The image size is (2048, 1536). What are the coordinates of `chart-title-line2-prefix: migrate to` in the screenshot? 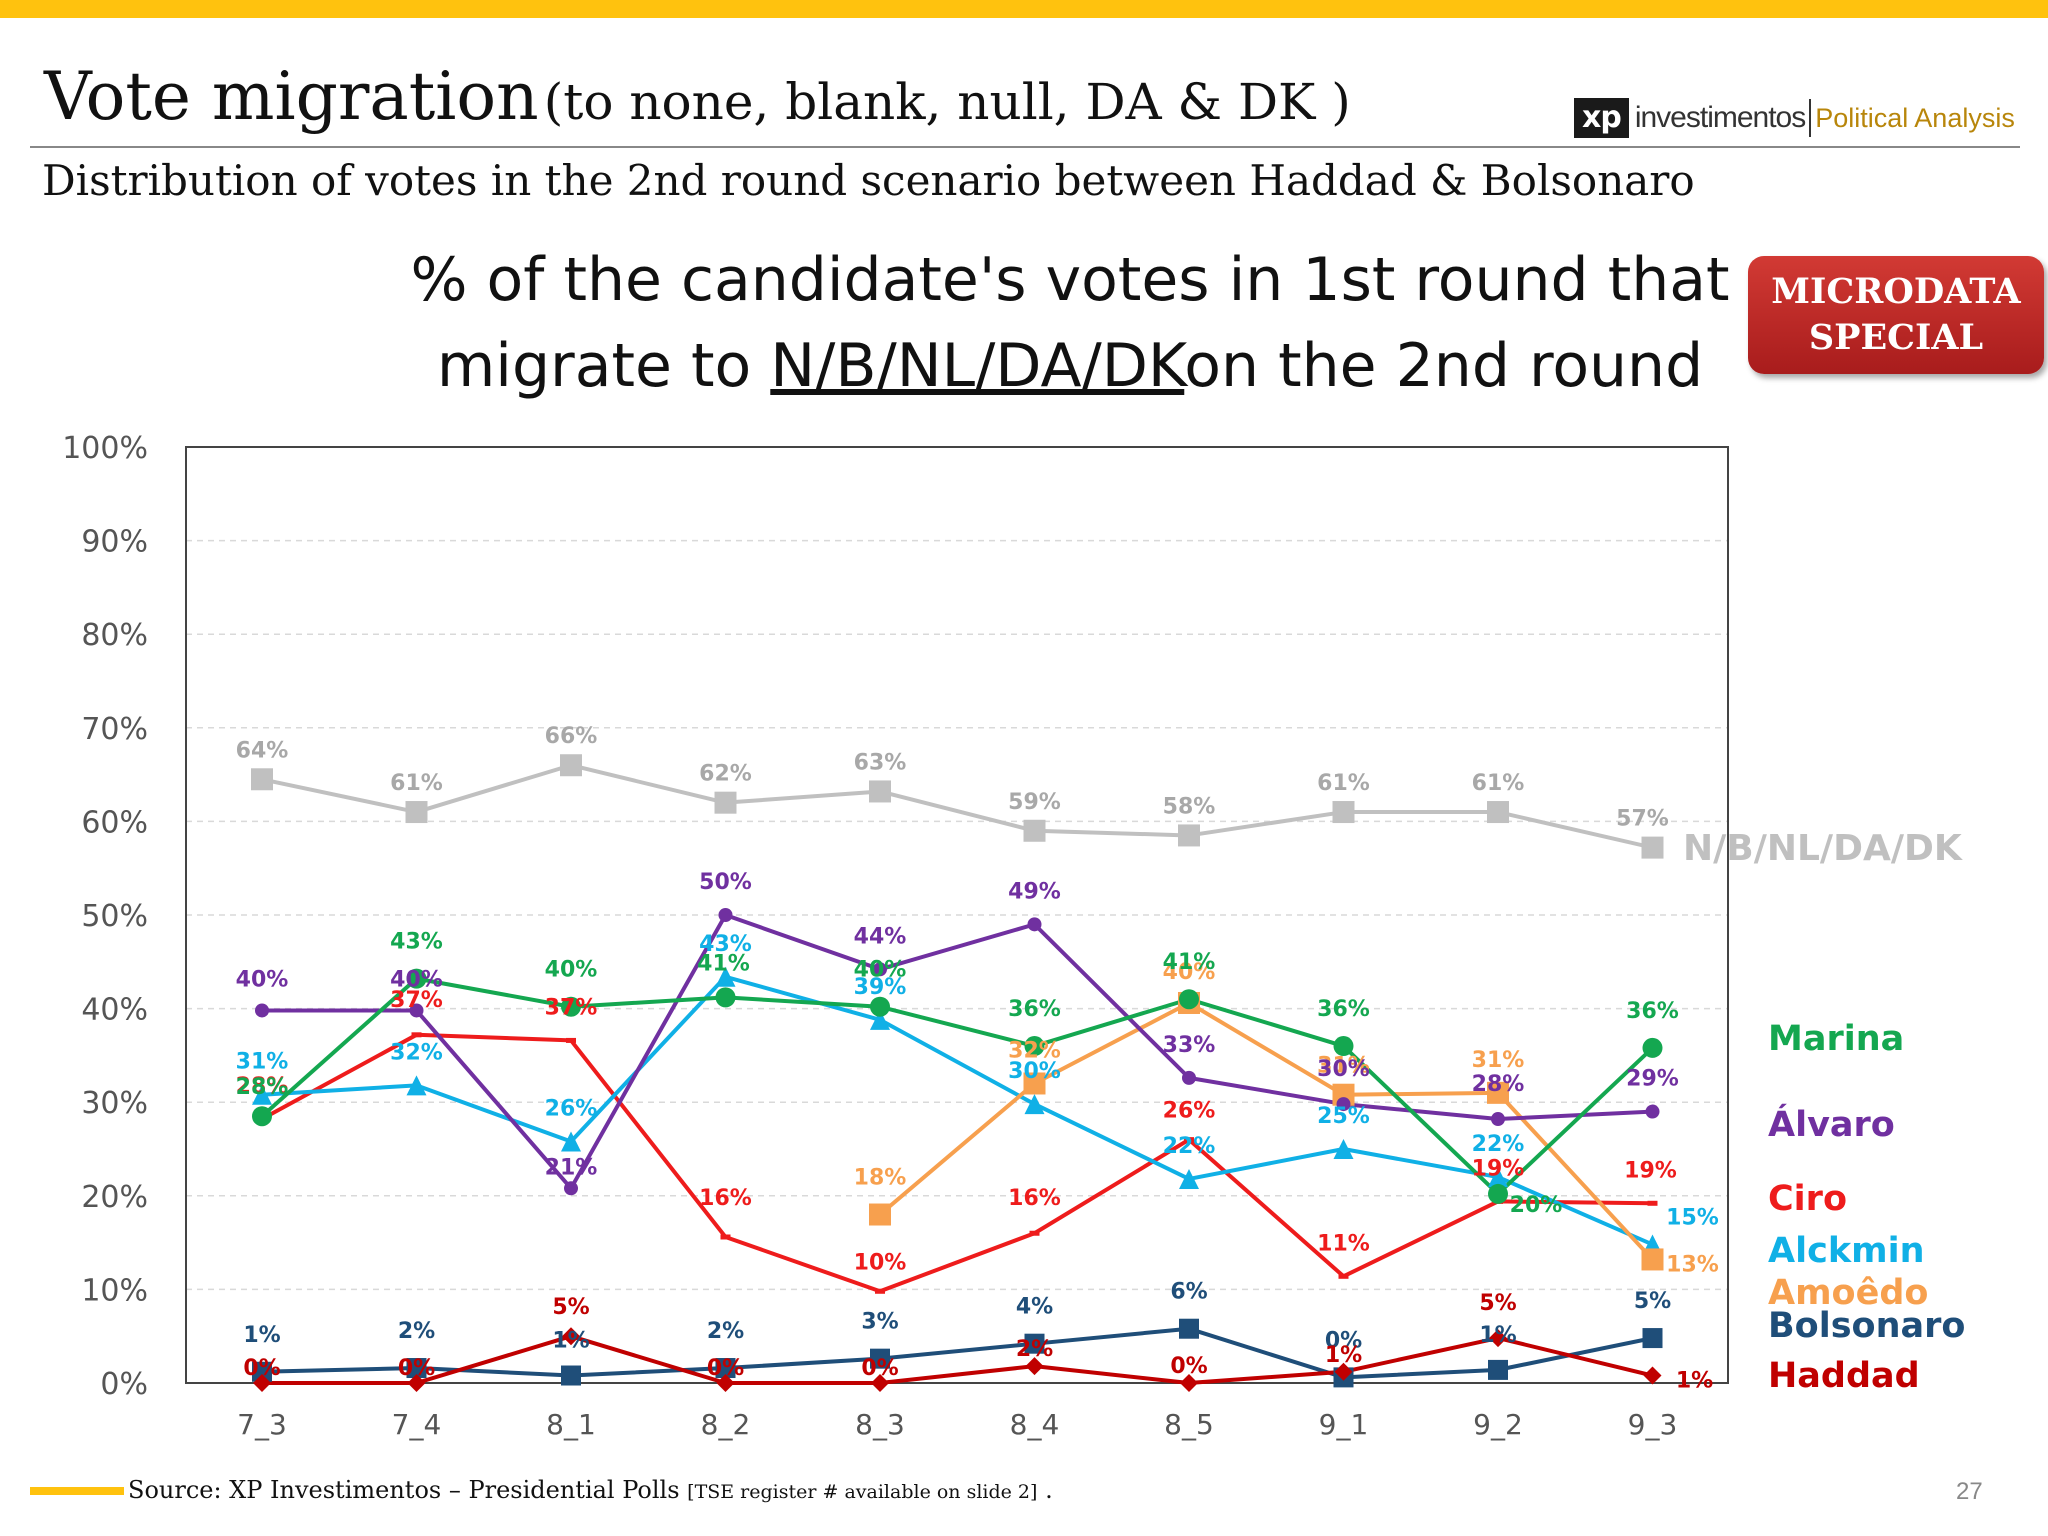 It's located at (603, 366).